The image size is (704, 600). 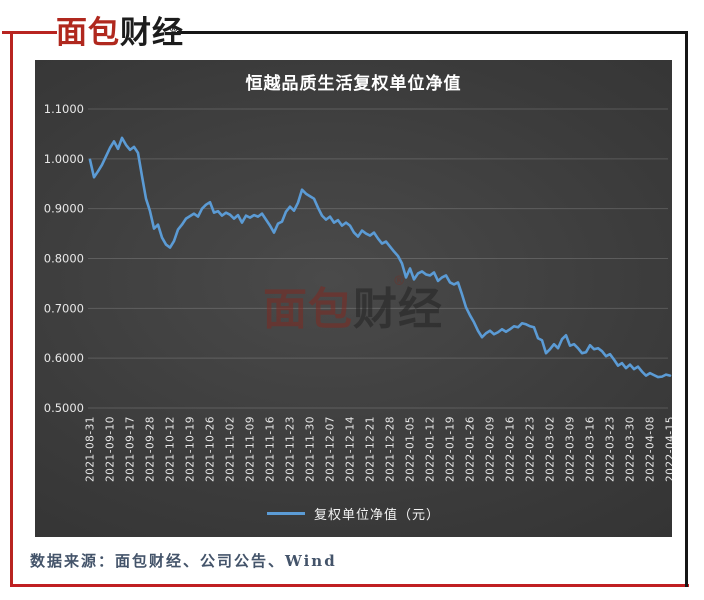 What do you see at coordinates (131, 449) in the screenshot?
I see `x-tick-label: 2021-09-17` at bounding box center [131, 449].